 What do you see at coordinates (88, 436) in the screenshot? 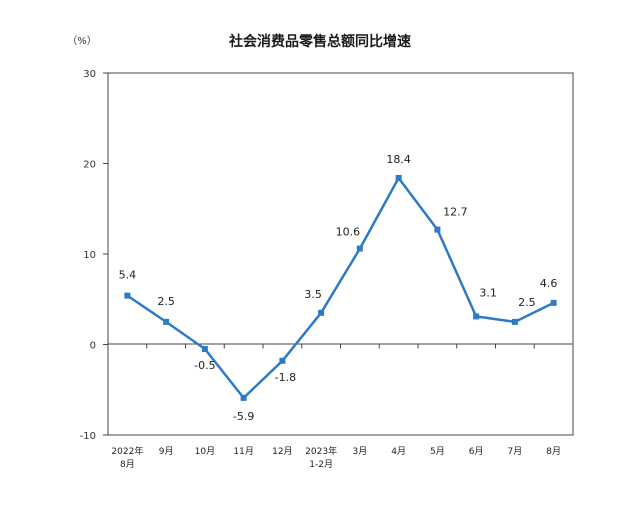
I see `y-tick-label: -10` at bounding box center [88, 436].